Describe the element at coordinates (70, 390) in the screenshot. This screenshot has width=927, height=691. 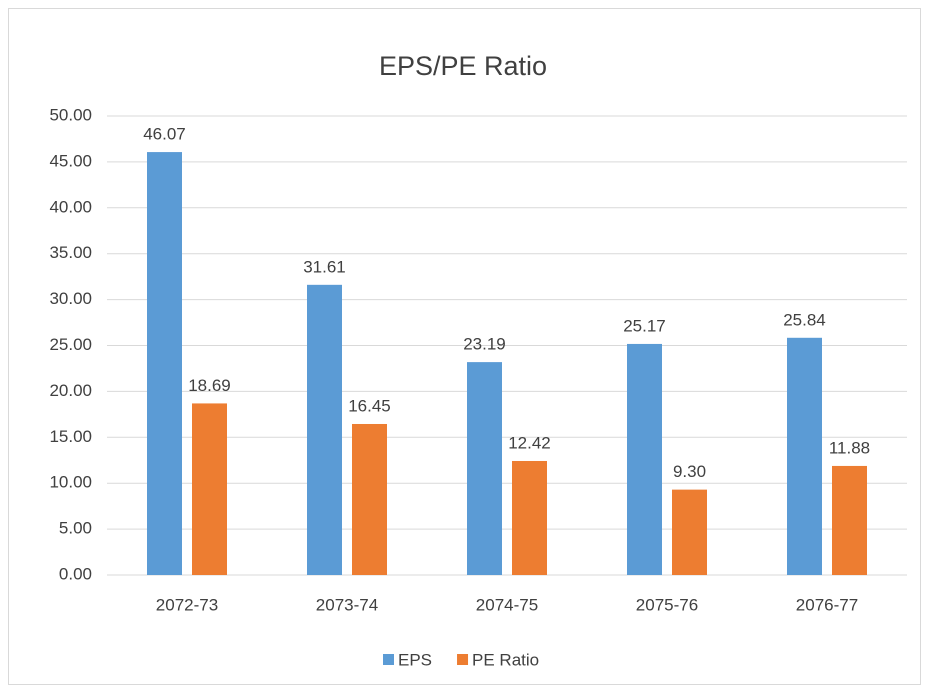
I see `y-tick-label: 20.00` at that location.